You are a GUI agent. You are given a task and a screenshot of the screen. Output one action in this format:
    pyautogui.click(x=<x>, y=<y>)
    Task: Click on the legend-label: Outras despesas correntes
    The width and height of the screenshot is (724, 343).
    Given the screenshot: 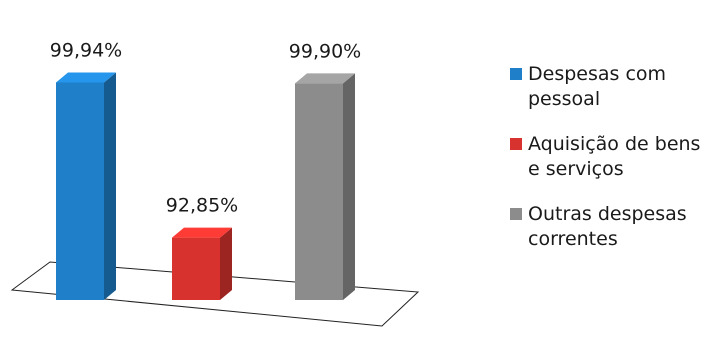 What is the action you would take?
    pyautogui.click(x=607, y=226)
    